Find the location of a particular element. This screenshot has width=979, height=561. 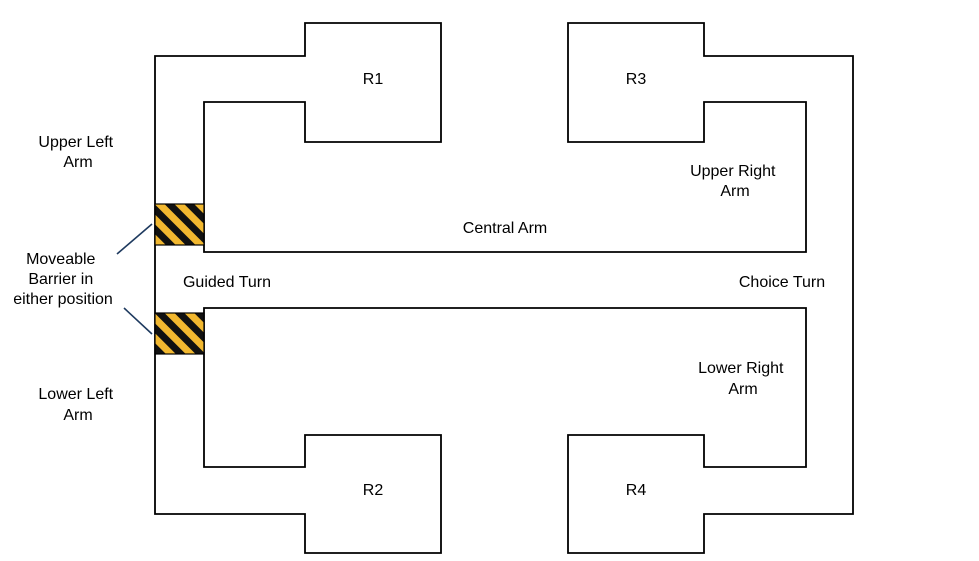

label-upper-right-arm-line1: Upper Right is located at coordinates (733, 171).